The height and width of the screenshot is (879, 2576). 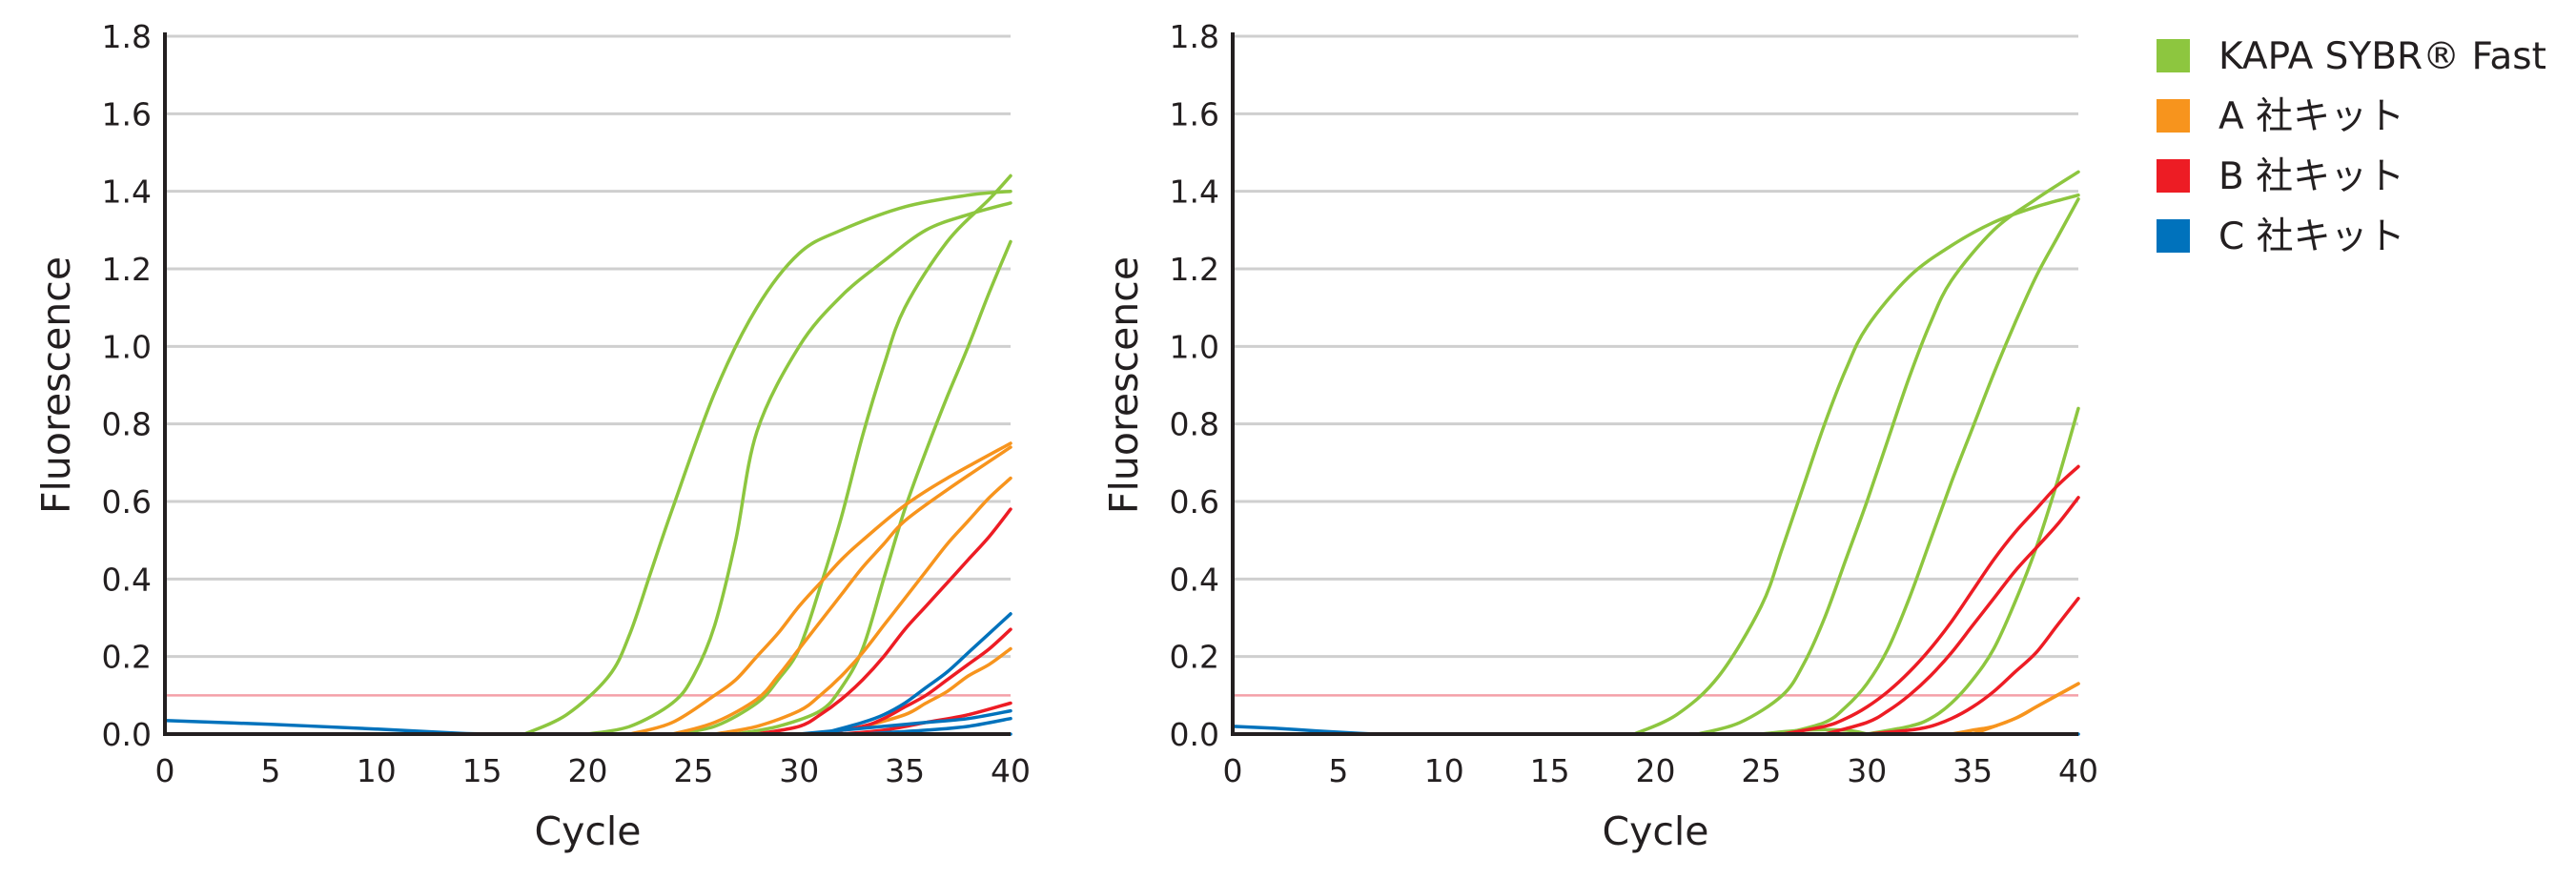 I want to click on legend-swatch-a, so click(x=2174, y=116).